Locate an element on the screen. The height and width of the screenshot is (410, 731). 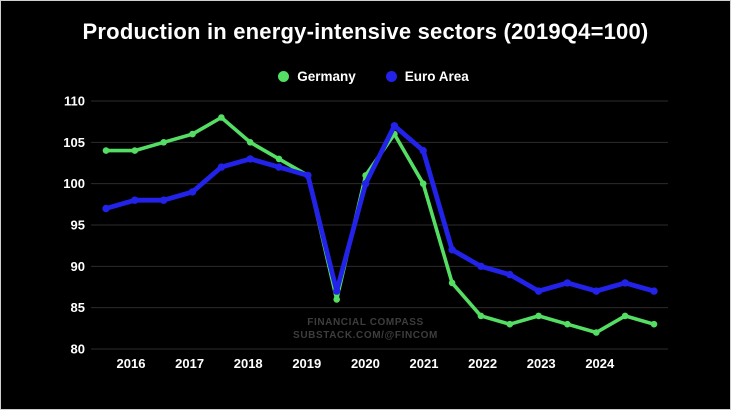
y-tick-label: 80 is located at coordinates (78, 349).